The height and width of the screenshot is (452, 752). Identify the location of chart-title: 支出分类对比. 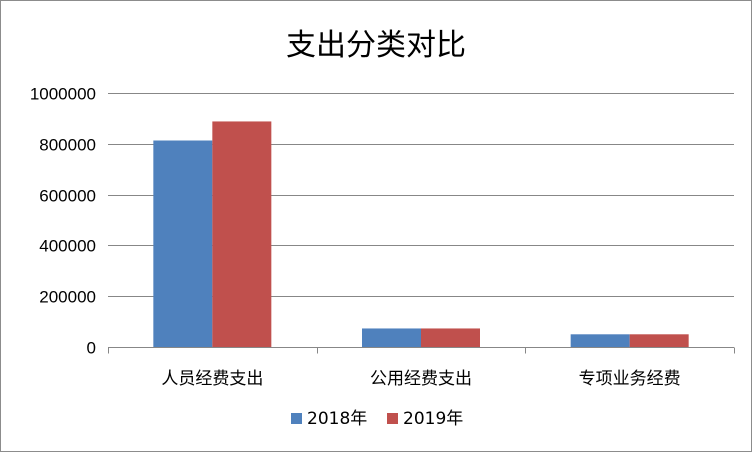
(376, 45).